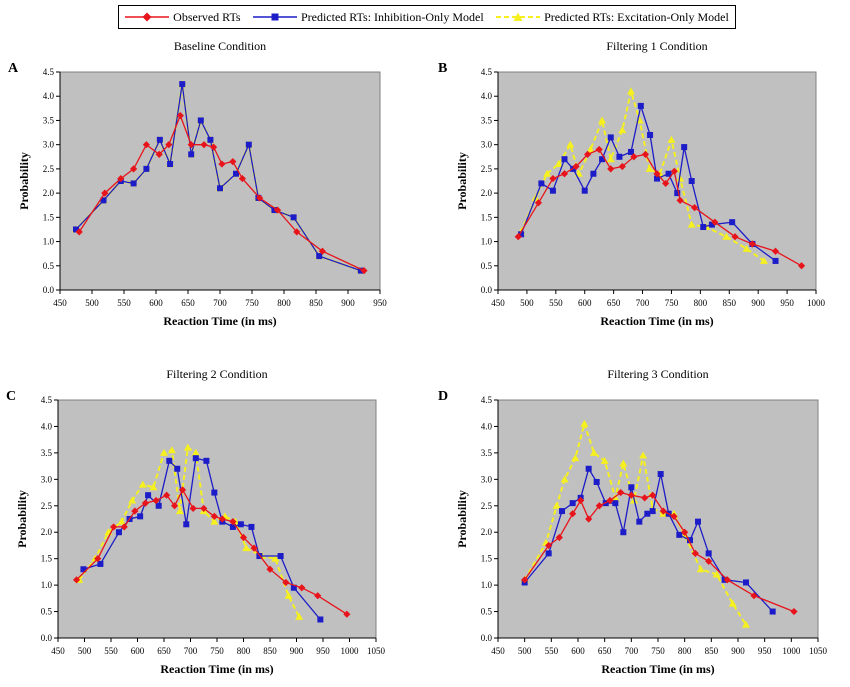  Describe the element at coordinates (376, 651) in the screenshot. I see `x-tick-label: 1050` at that location.